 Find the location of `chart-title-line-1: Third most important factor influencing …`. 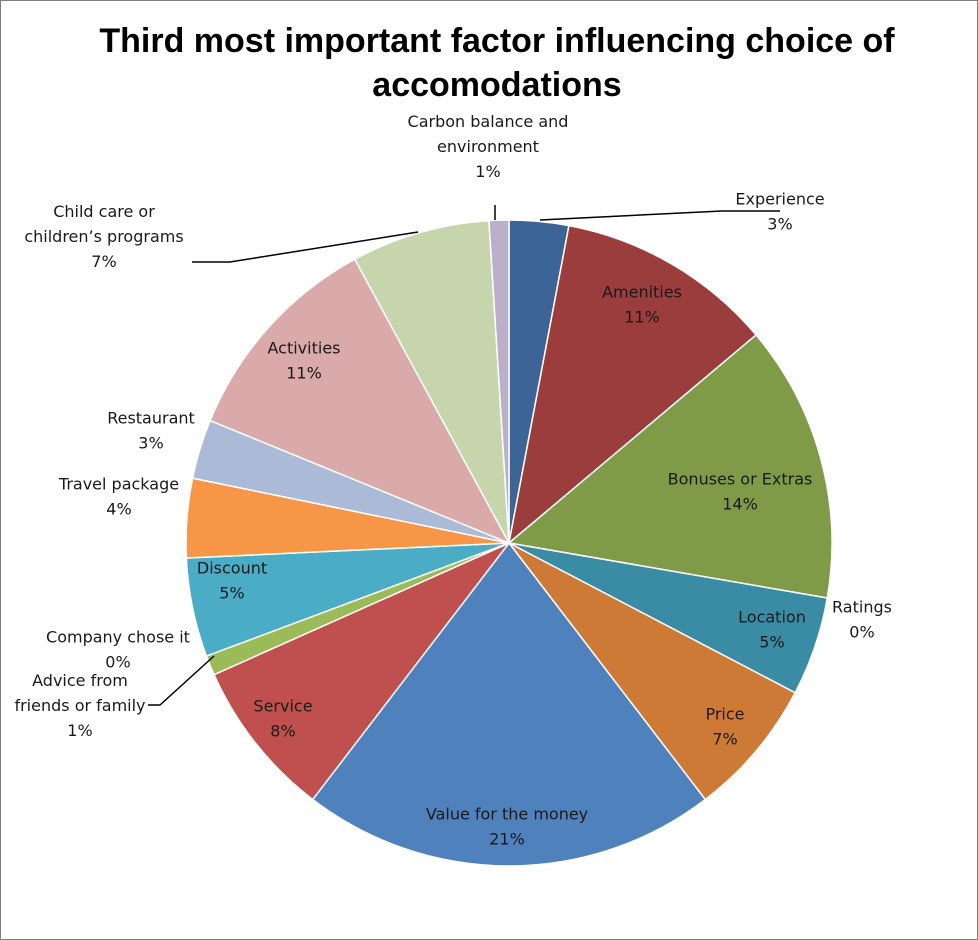

chart-title-line-1: Third most important factor influencing … is located at coordinates (497, 41).